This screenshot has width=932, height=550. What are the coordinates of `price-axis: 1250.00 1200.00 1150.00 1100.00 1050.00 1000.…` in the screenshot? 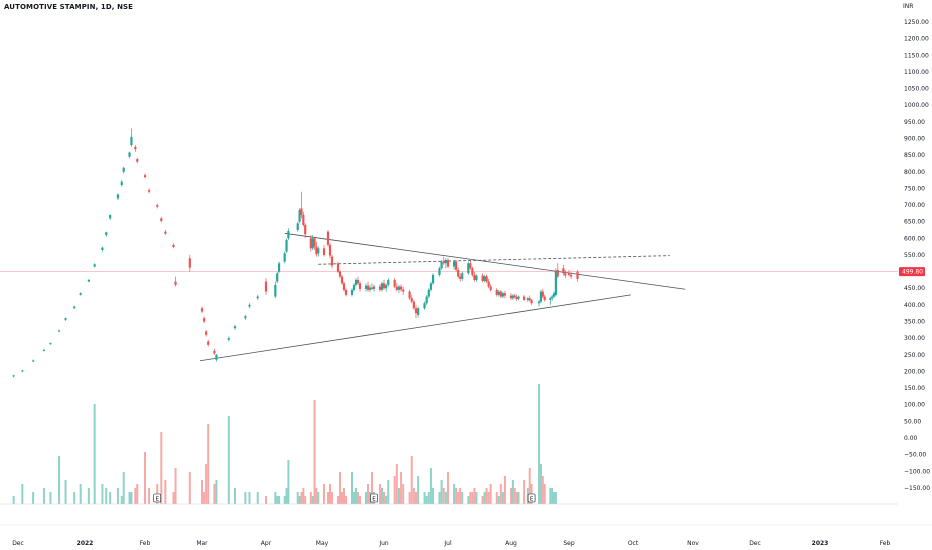 It's located at (917, 255).